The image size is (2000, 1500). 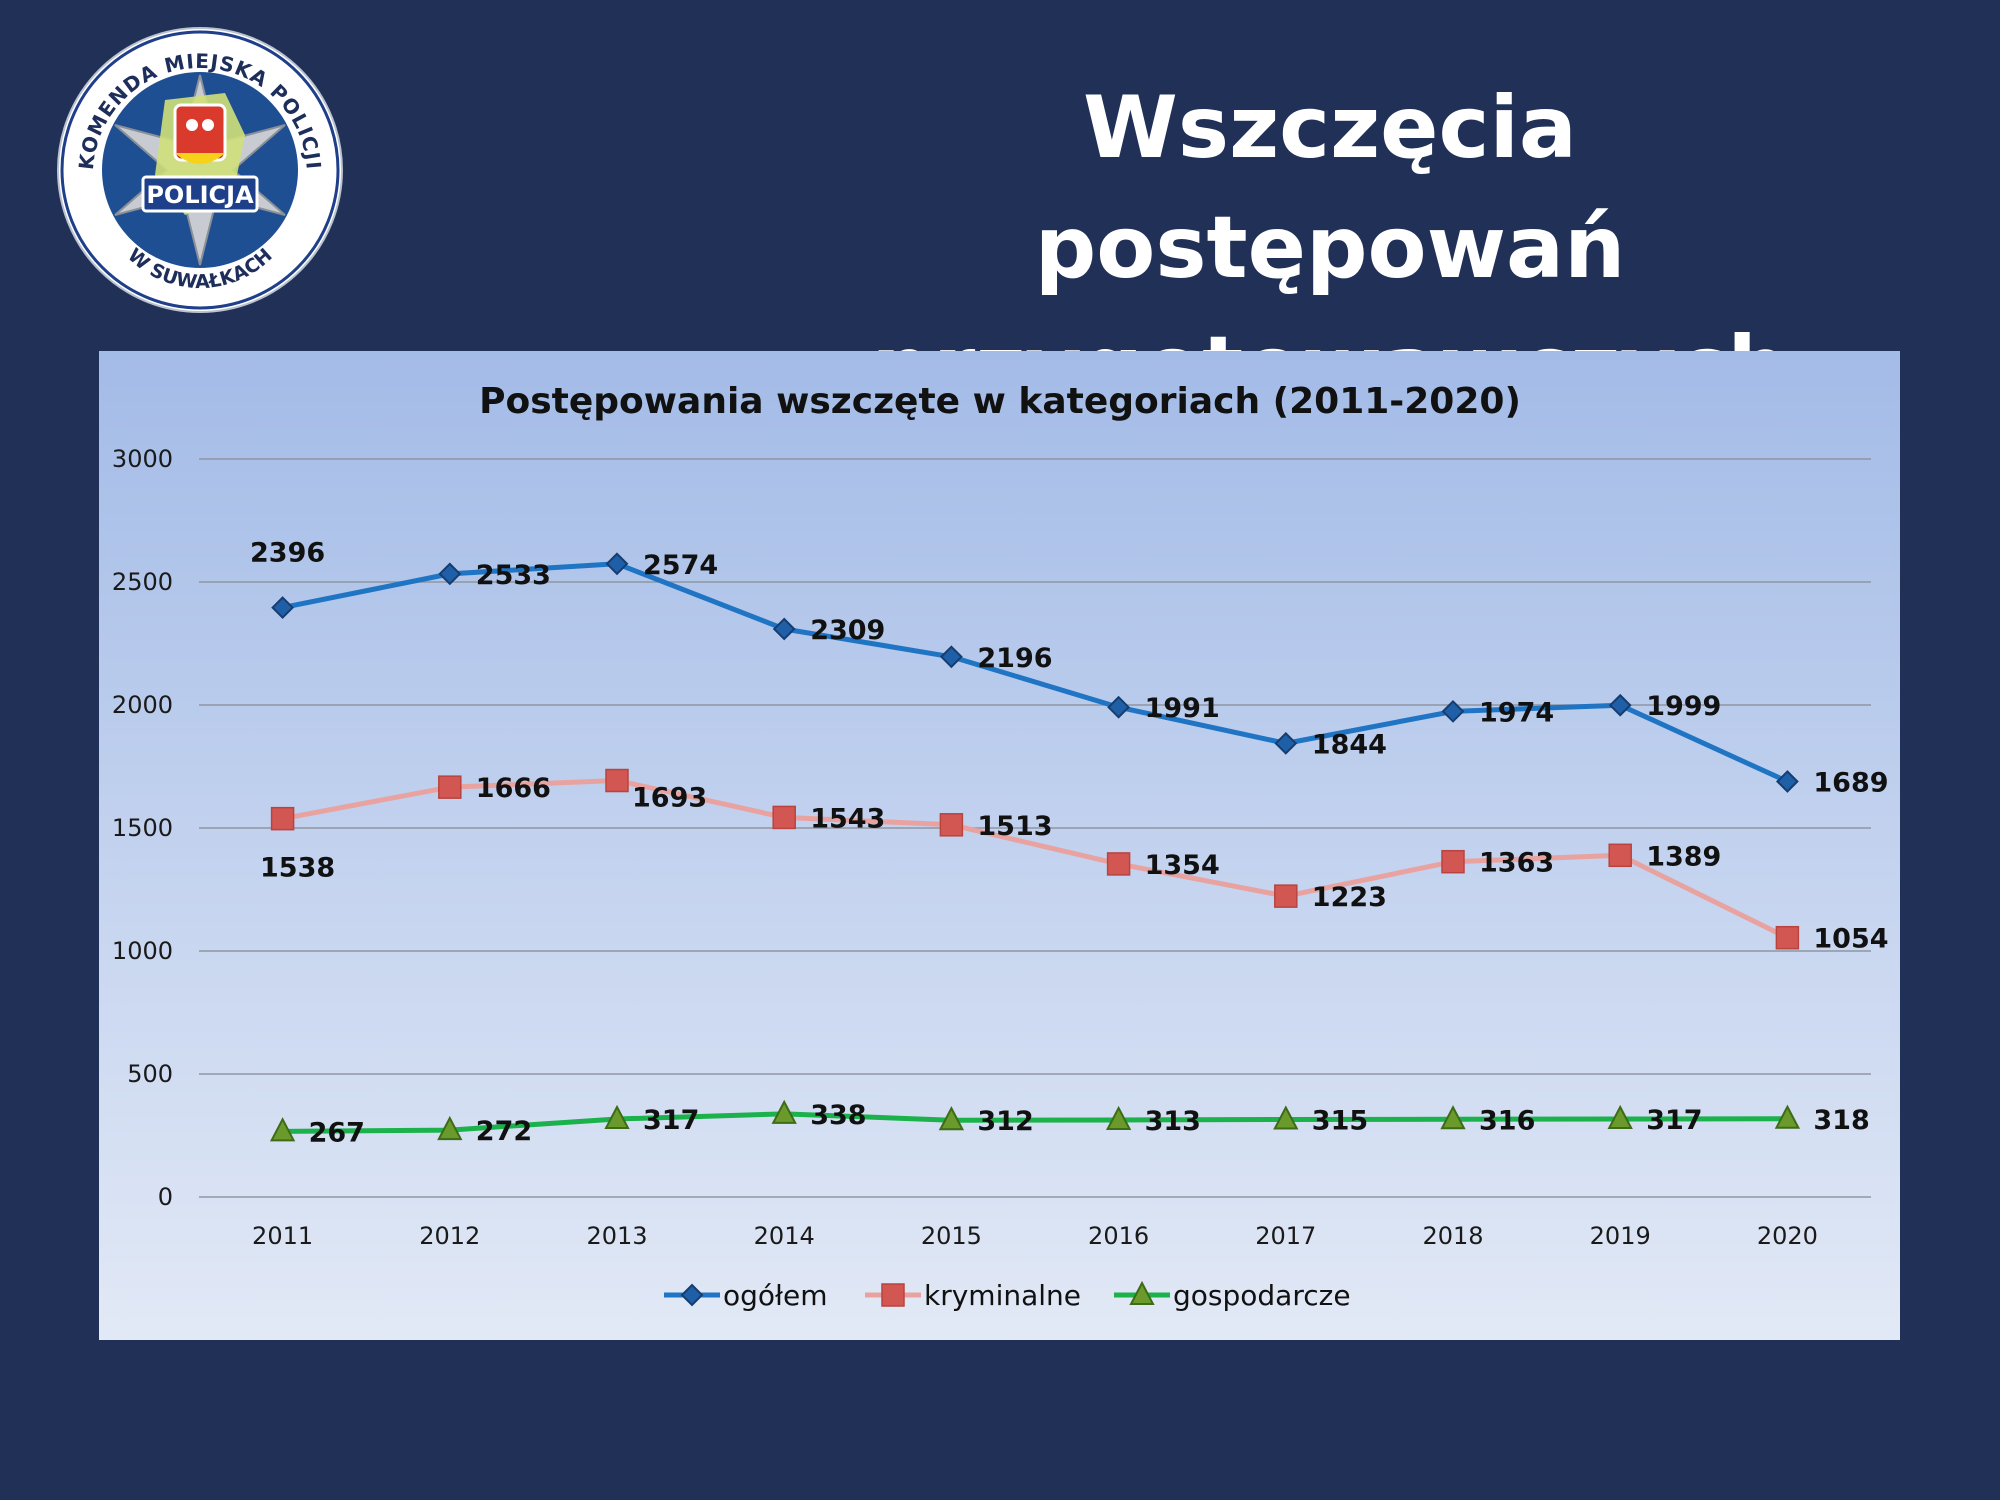 I want to click on x-tick-label: 2016, so click(x=1118, y=1236).